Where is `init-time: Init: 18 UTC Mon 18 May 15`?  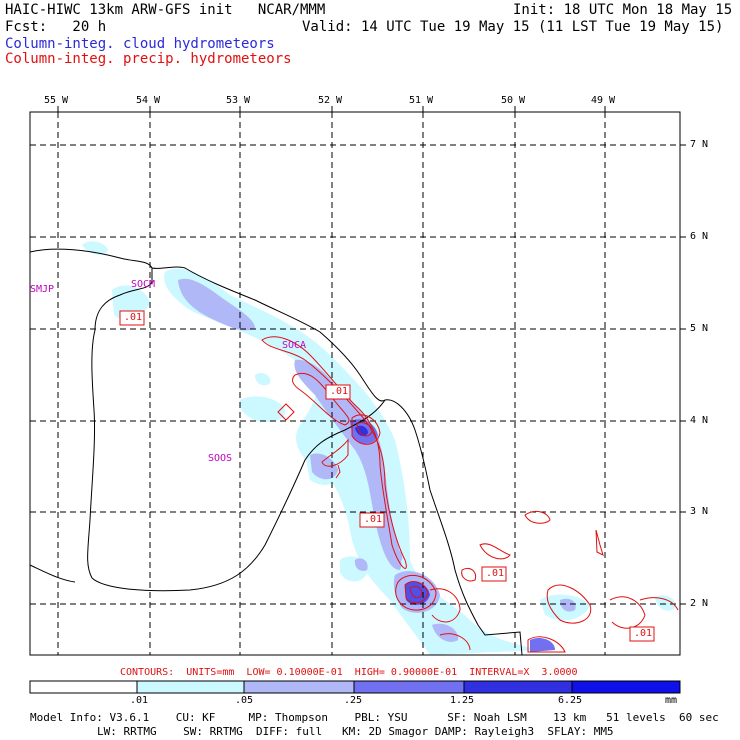 init-time: Init: 18 UTC Mon 18 May 15 is located at coordinates (623, 10).